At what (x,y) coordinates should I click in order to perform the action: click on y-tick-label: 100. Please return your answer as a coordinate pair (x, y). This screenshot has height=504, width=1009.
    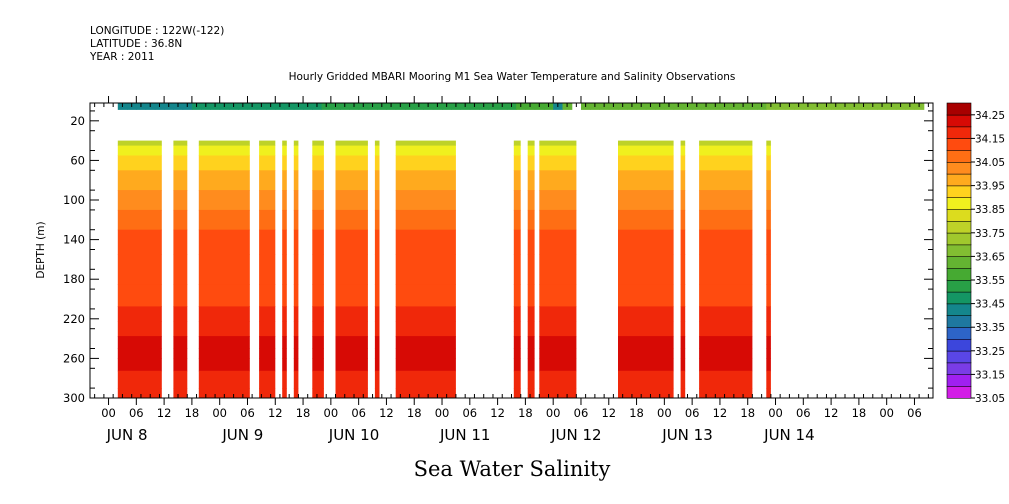
    Looking at the image, I should click on (74, 200).